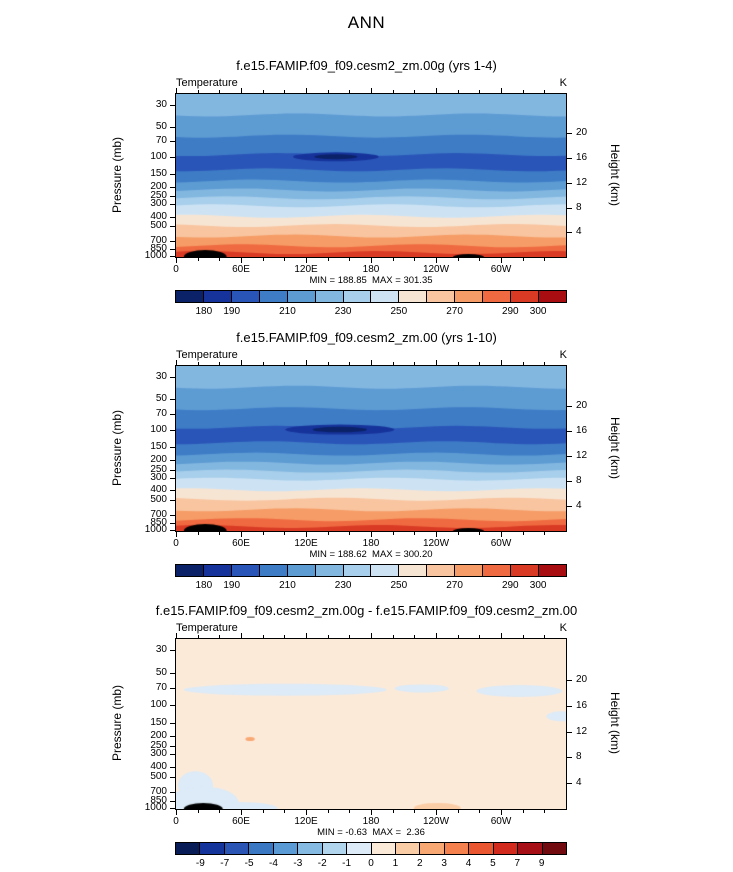  What do you see at coordinates (249, 863) in the screenshot?
I see `colorbar-tick-label: -5` at bounding box center [249, 863].